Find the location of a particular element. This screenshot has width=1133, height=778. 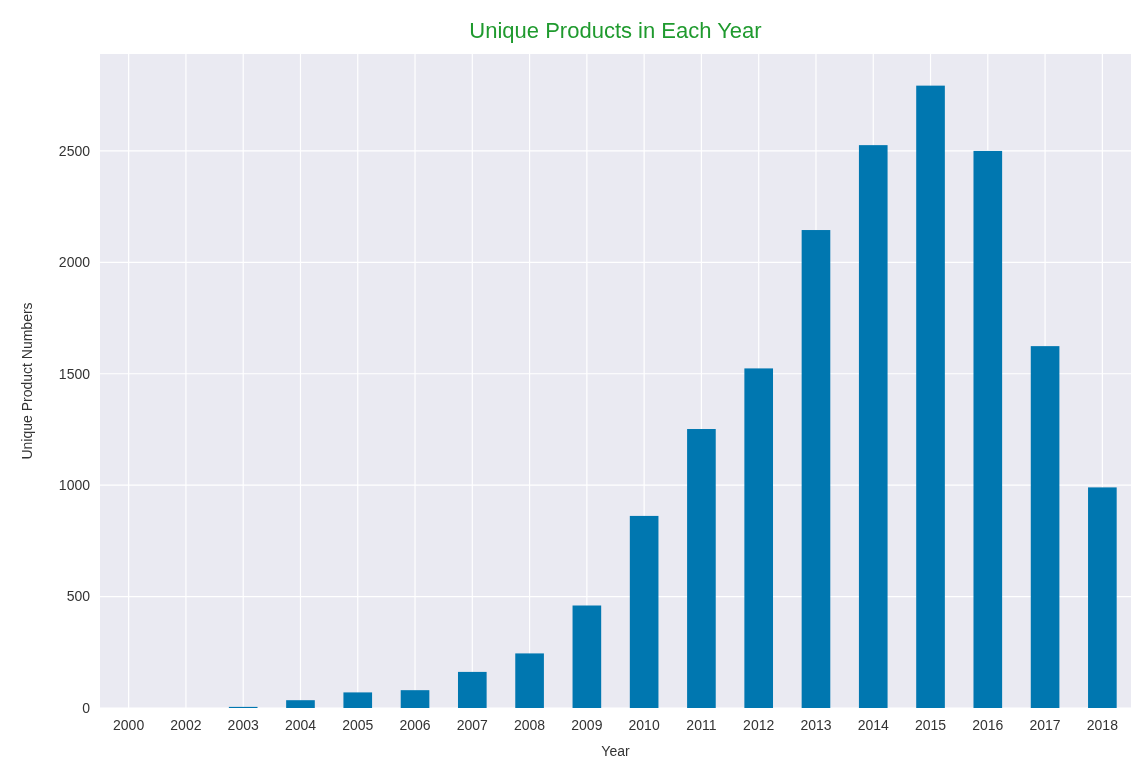

x-tick-label: 2009 is located at coordinates (587, 725).